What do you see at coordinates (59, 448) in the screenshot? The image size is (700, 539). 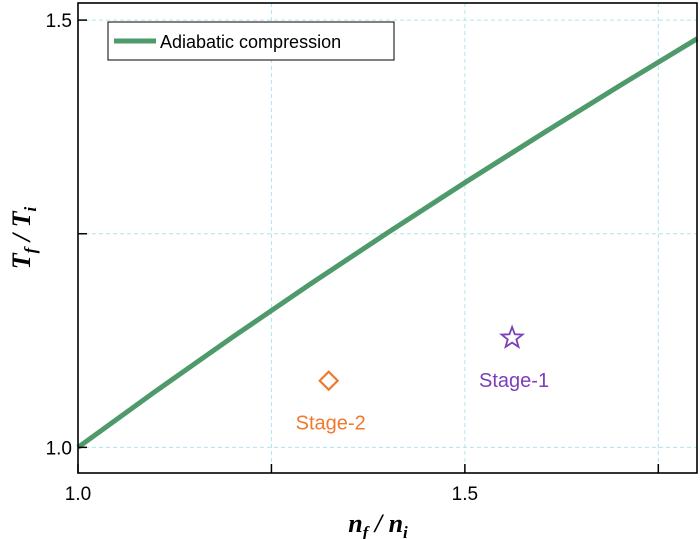 I see `y-tick-label: 1.0` at bounding box center [59, 448].